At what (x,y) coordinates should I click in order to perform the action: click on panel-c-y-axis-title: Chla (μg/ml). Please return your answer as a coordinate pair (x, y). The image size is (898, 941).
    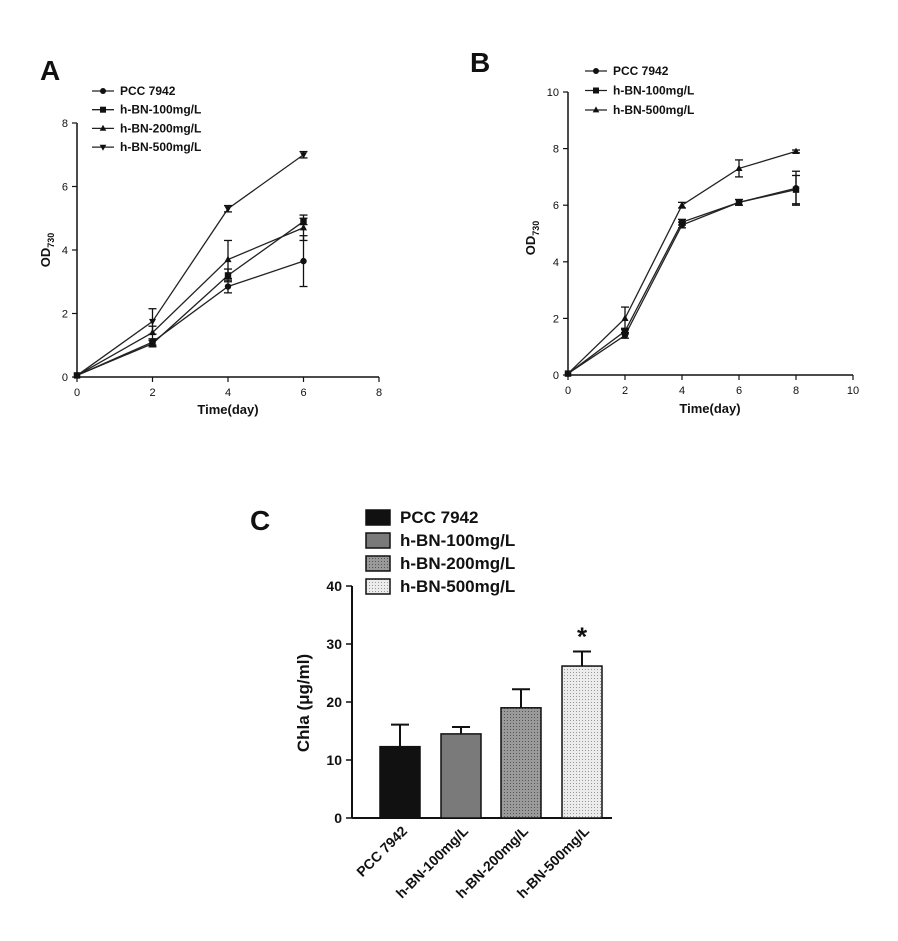
    Looking at the image, I should click on (303, 703).